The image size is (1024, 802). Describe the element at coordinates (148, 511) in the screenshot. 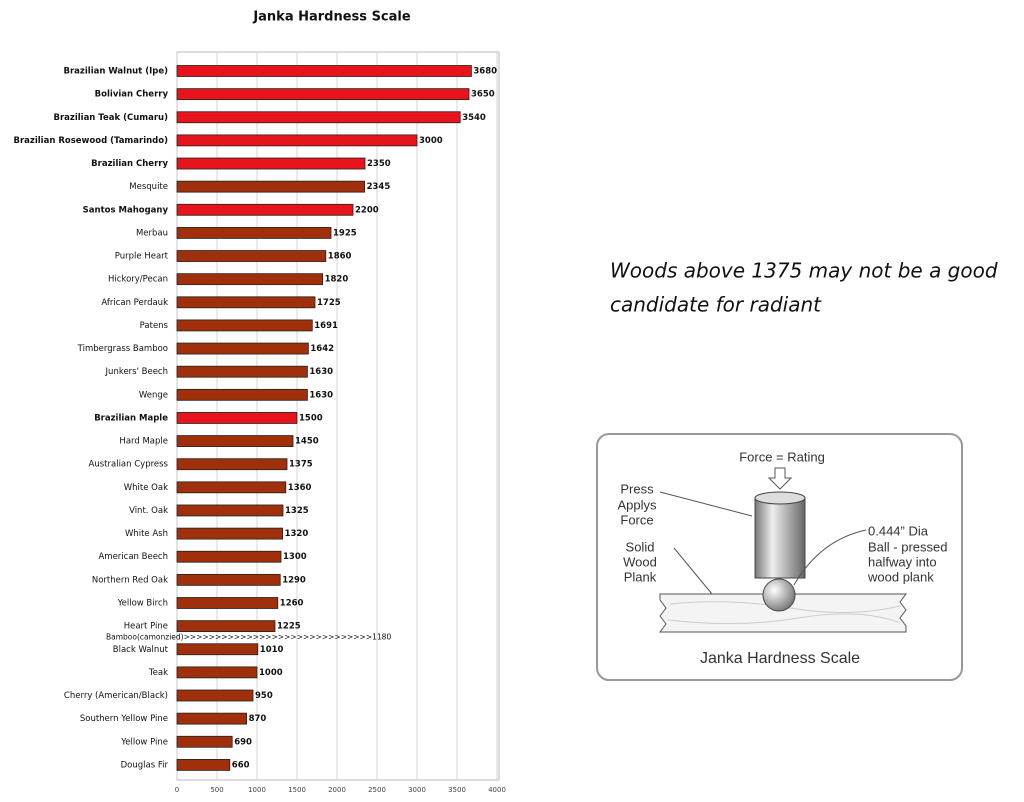

I see `category-label: Vint. Oak` at that location.